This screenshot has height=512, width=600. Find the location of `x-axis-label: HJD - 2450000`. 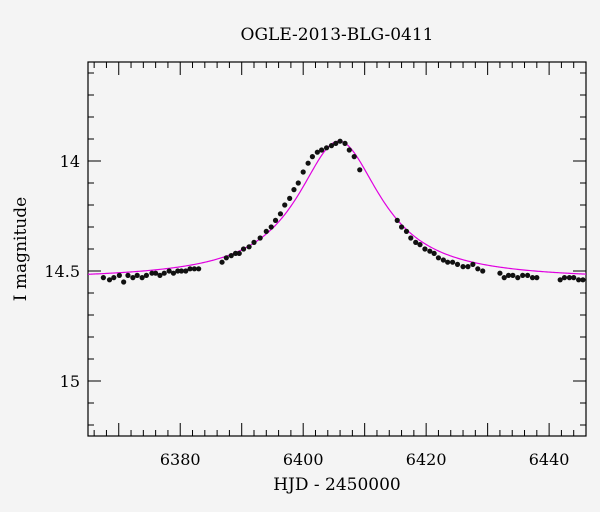

x-axis-label: HJD - 2450000 is located at coordinates (337, 485).